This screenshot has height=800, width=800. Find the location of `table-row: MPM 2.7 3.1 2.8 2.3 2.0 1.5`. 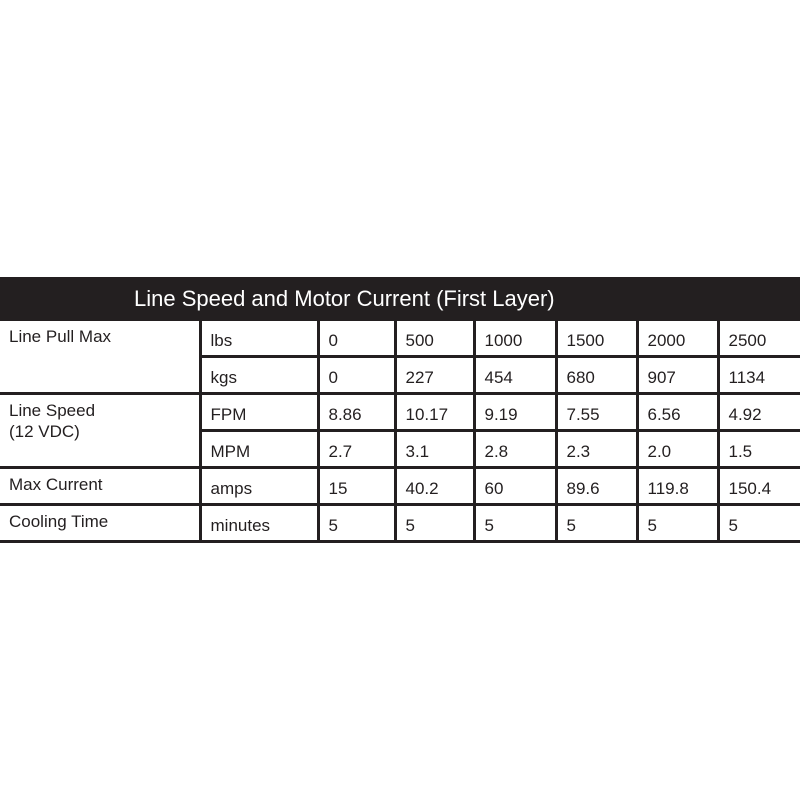

table-row: MPM 2.7 3.1 2.8 2.3 2.0 1.5 is located at coordinates (400, 449).